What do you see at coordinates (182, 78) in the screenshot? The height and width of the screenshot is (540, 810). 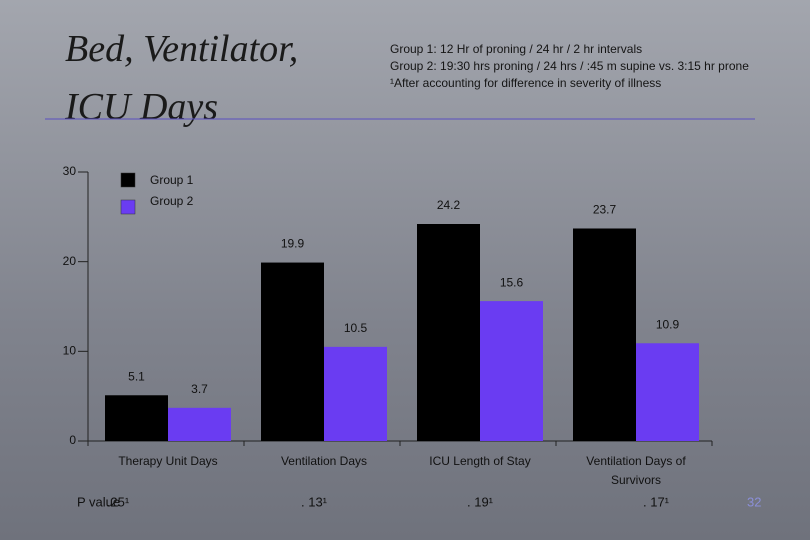 I see `slide-title: Bed, Ventilator, ICU Days` at bounding box center [182, 78].